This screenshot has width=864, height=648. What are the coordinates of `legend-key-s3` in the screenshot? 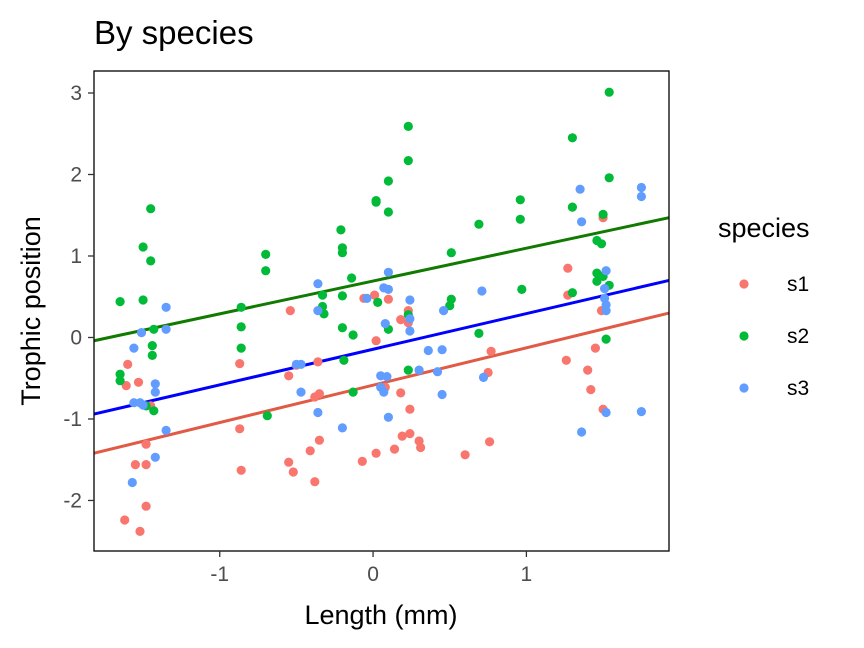 It's located at (744, 388).